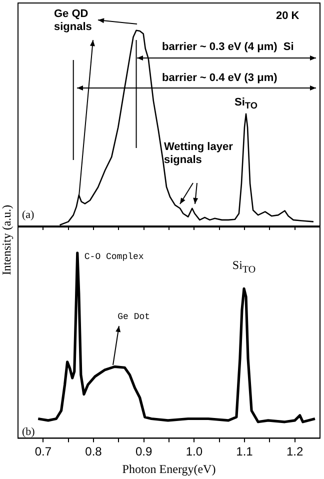 The image size is (324, 479). What do you see at coordinates (114, 257) in the screenshot?
I see `annotation: C-O Complex` at bounding box center [114, 257].